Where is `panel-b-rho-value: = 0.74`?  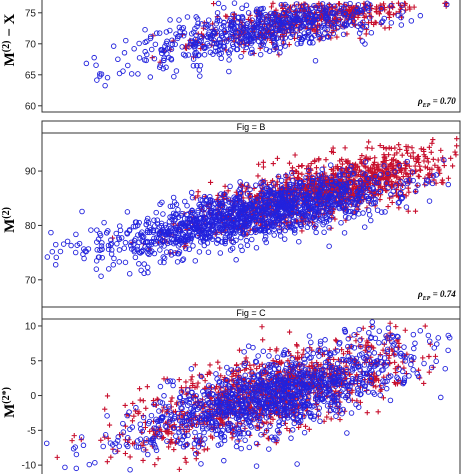
panel-b-rho-value: = 0.74 is located at coordinates (443, 294).